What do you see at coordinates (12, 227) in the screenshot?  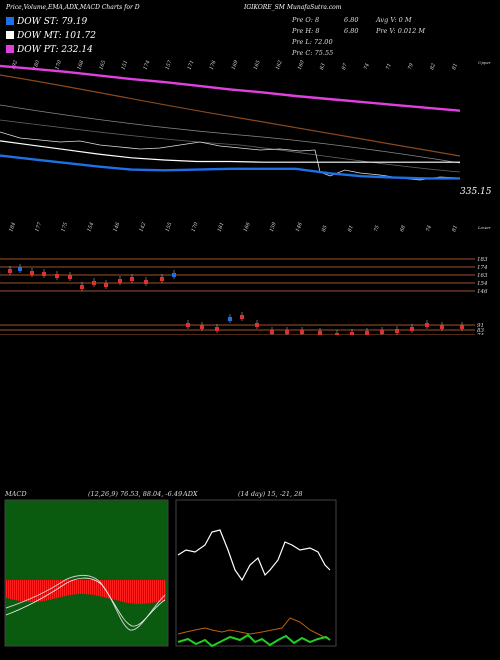 I see `tick-label: 184` at bounding box center [12, 227].